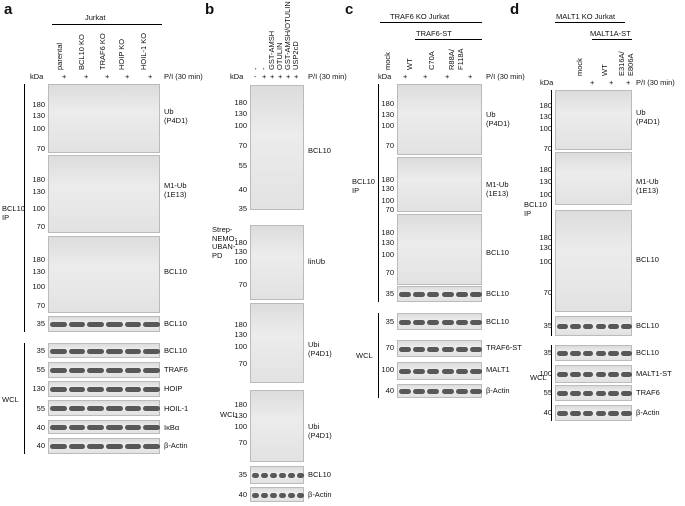 This screenshot has width=685, height=506. Describe the element at coordinates (176, 408) in the screenshot. I see `blot-label: HOIL-1` at that location.